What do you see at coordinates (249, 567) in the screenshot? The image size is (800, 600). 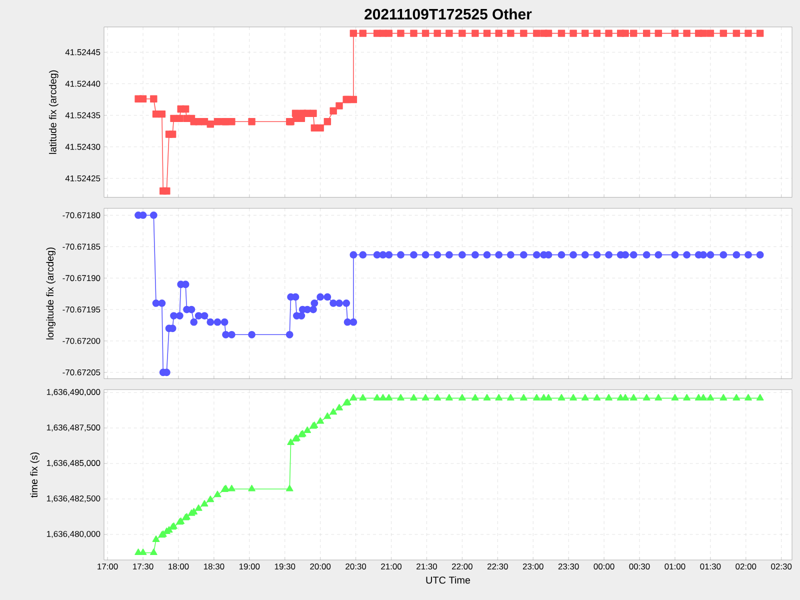 I see `x-tick-label: 19:00` at bounding box center [249, 567].